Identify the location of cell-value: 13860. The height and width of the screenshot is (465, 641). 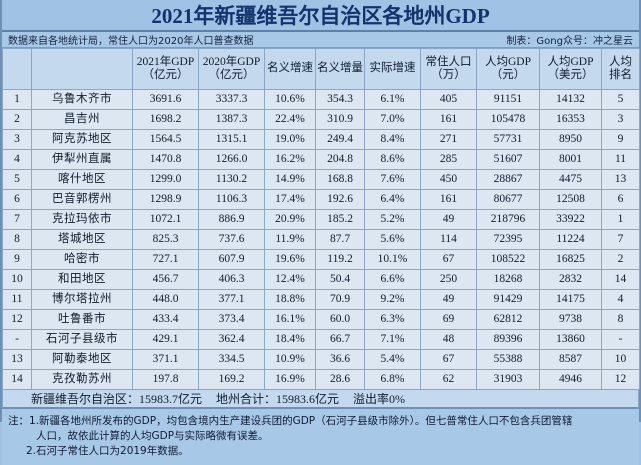
(570, 339).